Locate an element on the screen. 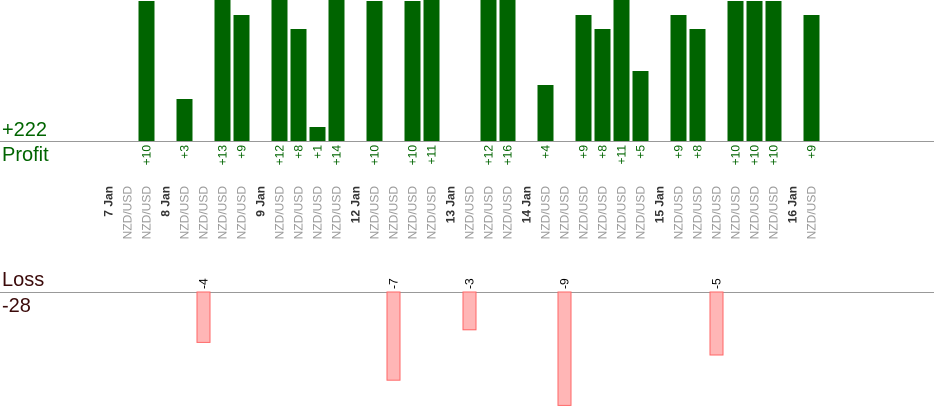 This screenshot has width=934, height=420. profit-value-label: +4 is located at coordinates (546, 152).